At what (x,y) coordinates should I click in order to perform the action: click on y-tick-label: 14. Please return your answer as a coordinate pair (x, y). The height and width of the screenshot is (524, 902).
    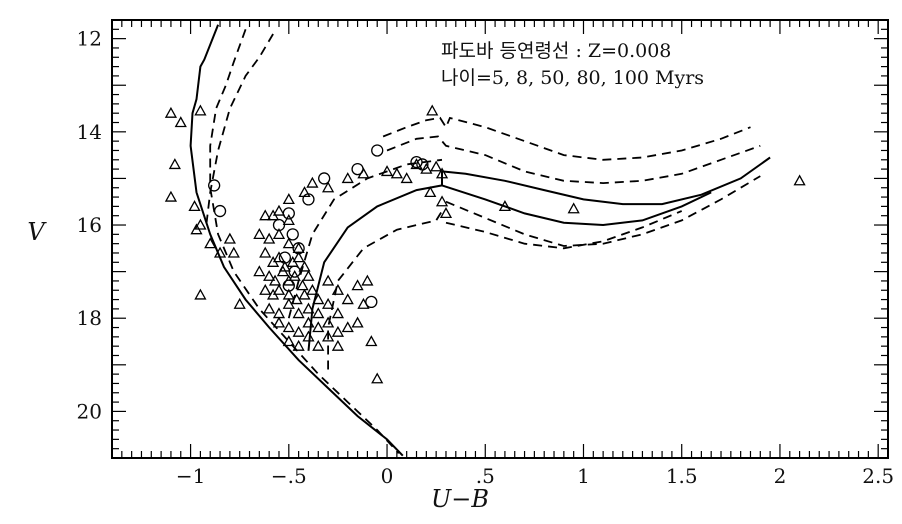
    Looking at the image, I should click on (89, 132).